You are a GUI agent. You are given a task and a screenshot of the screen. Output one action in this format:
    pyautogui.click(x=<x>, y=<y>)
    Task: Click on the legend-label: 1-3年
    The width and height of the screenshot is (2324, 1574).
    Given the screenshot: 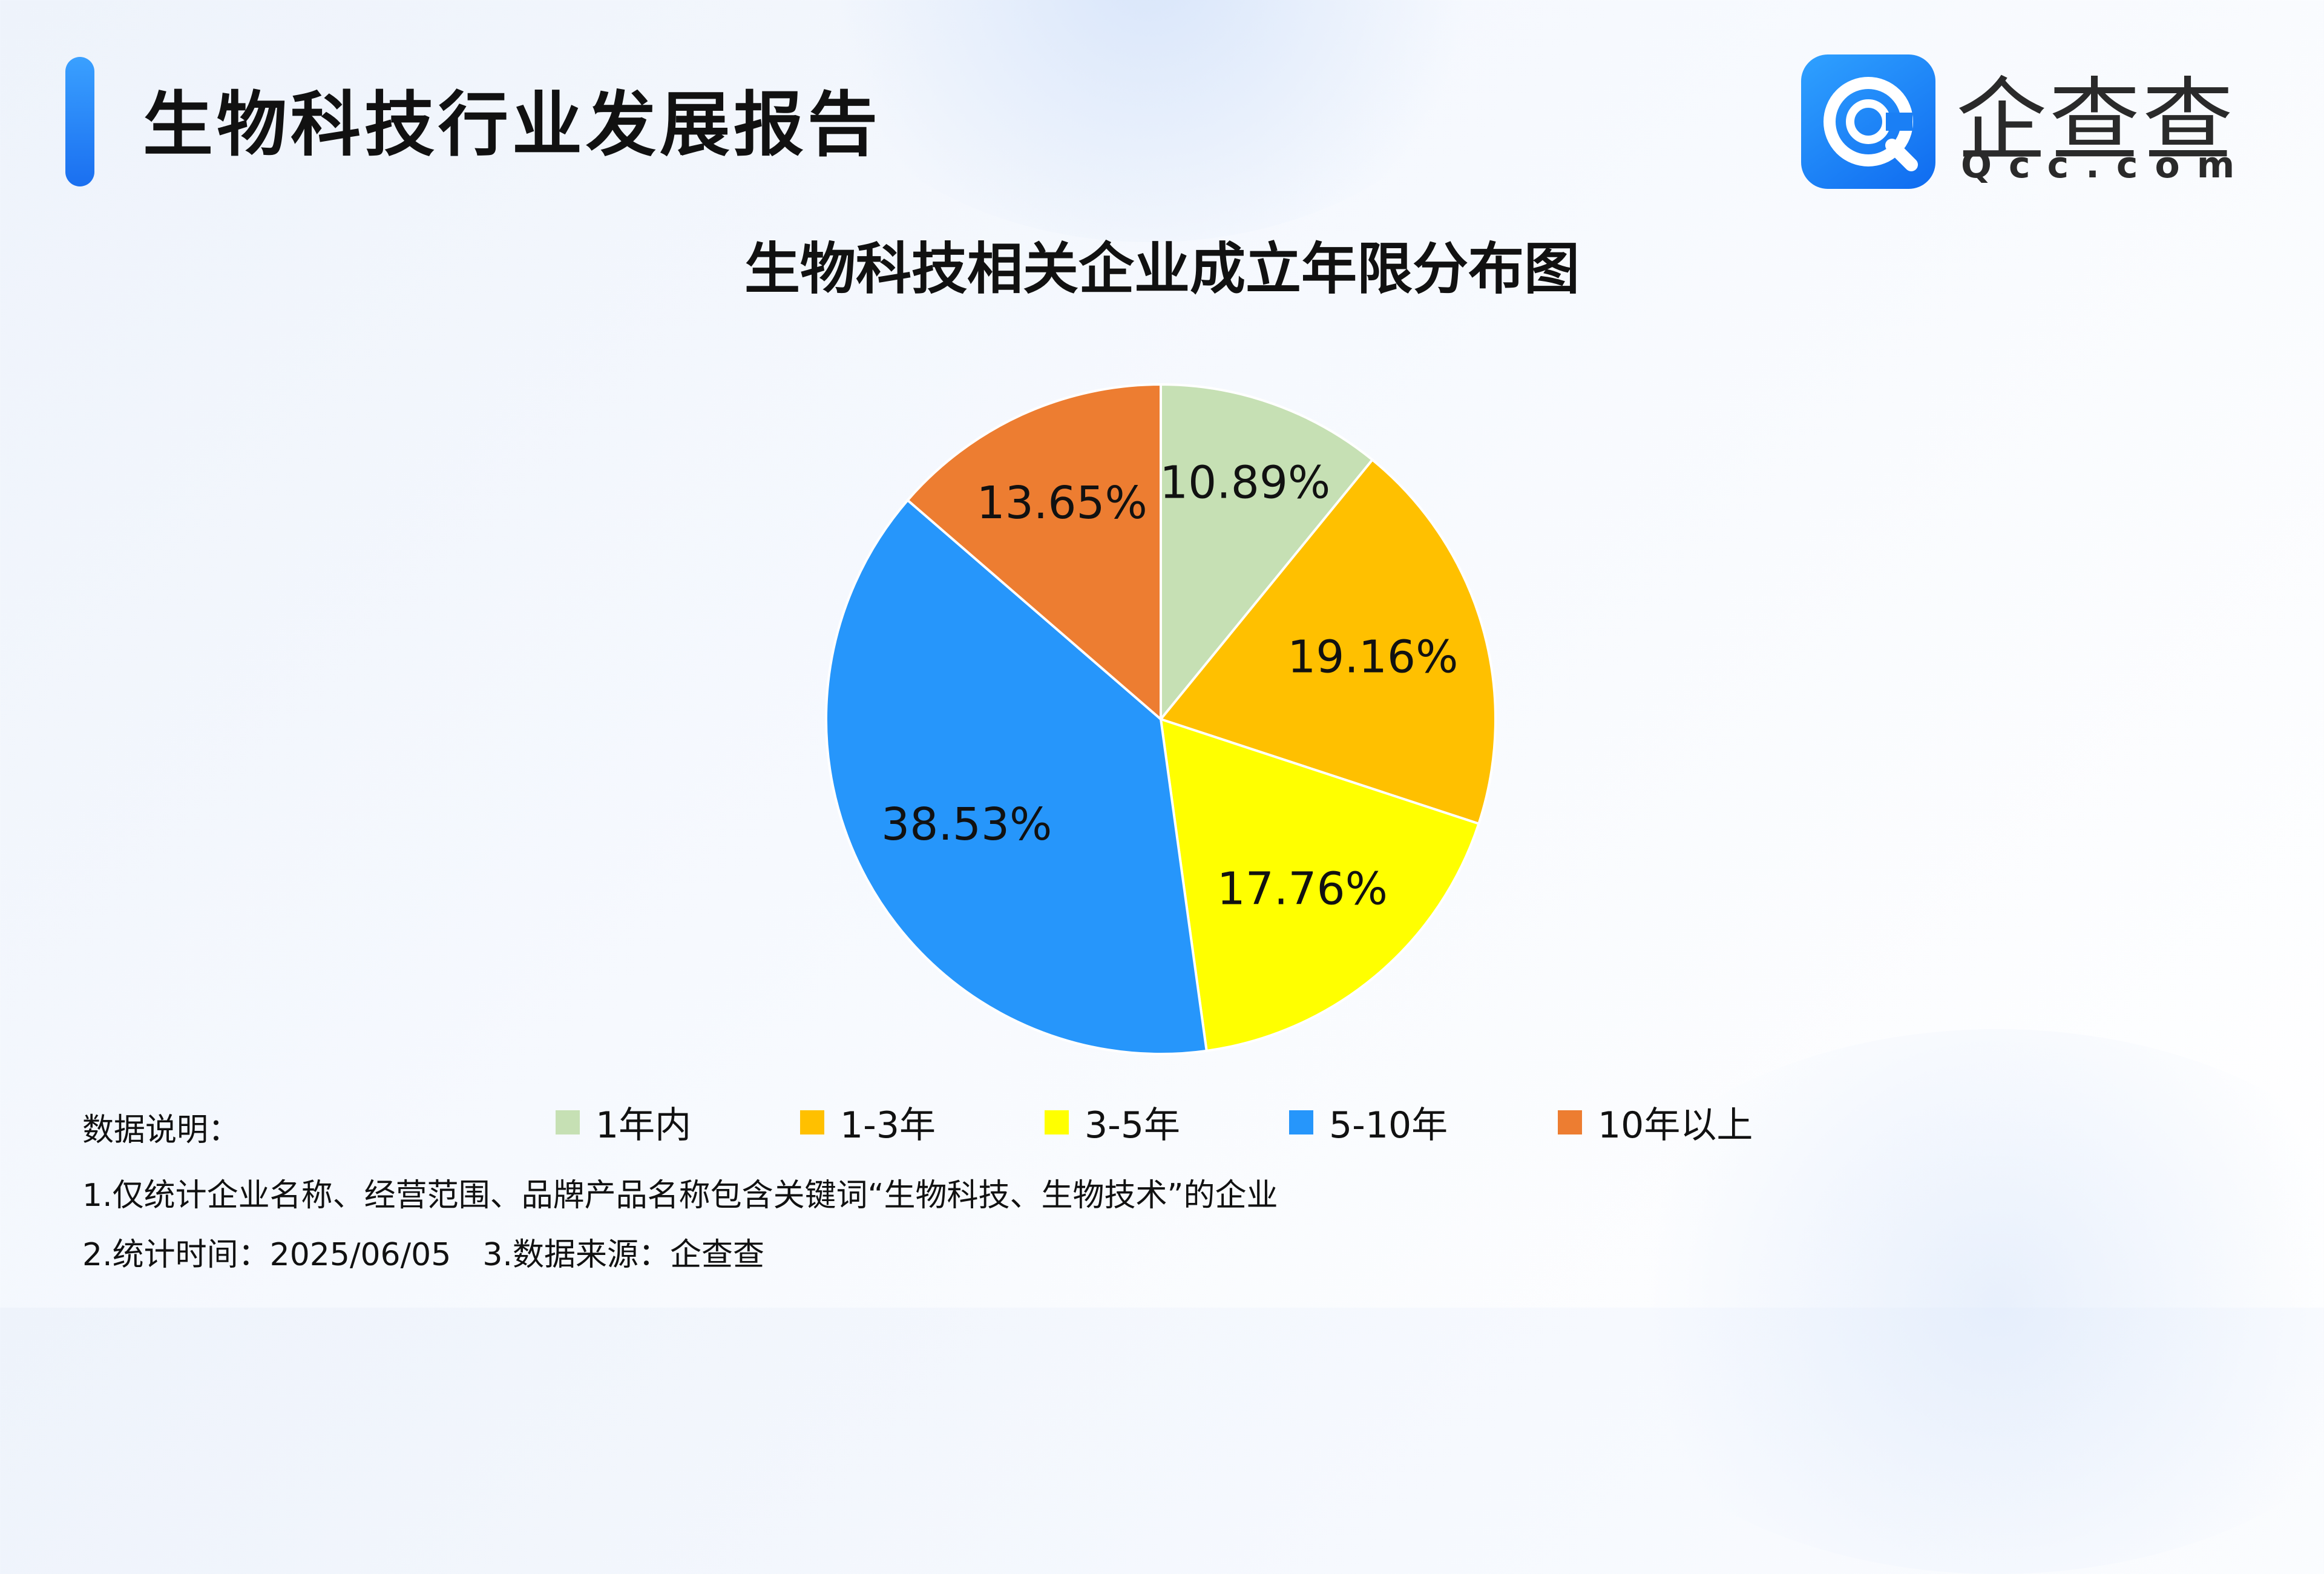 What is the action you would take?
    pyautogui.click(x=888, y=1126)
    